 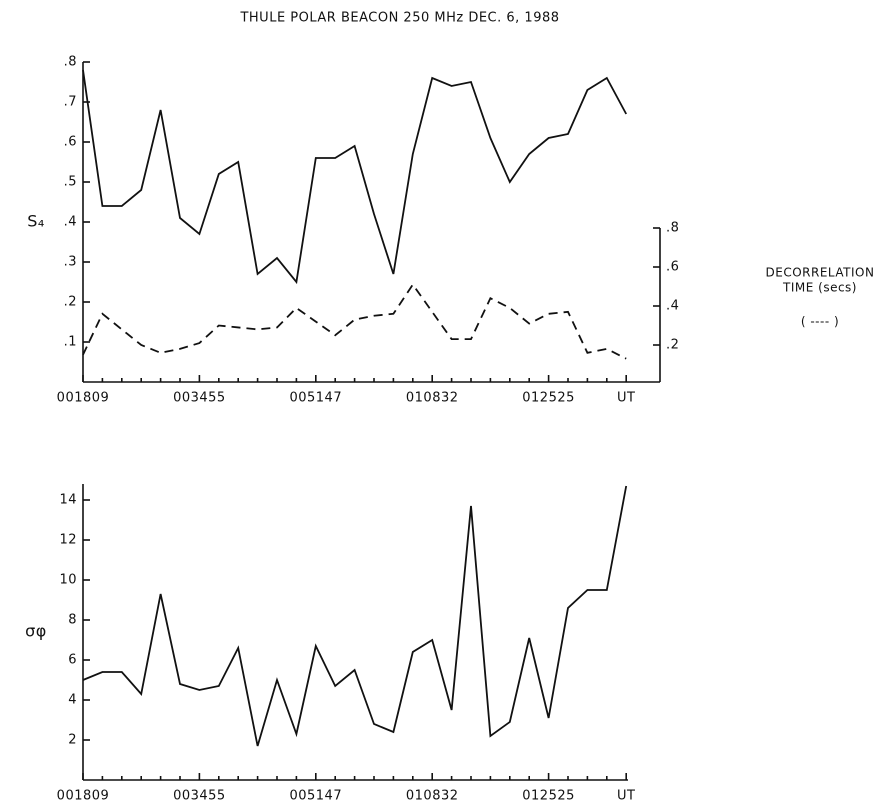 I want to click on y-tick-label: 14, so click(x=68, y=500).